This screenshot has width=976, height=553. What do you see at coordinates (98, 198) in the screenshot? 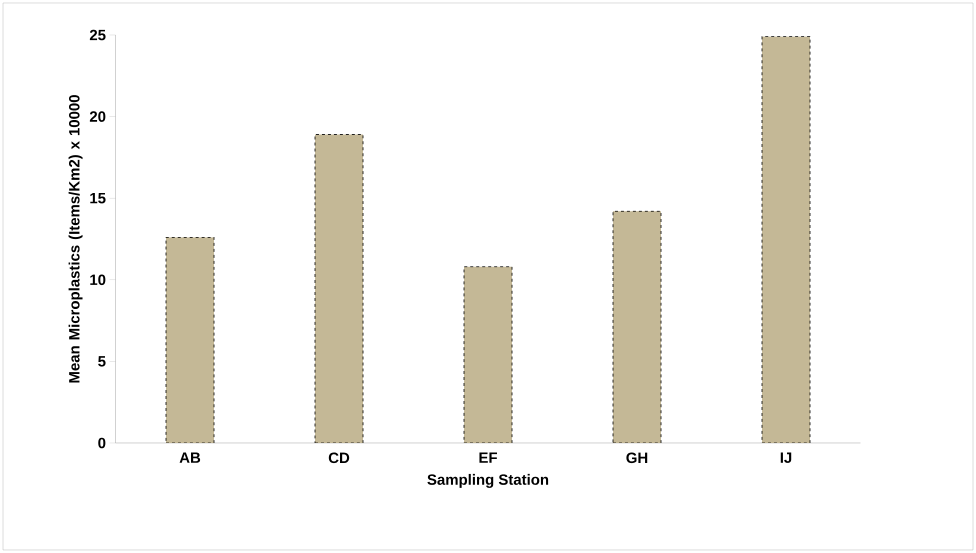
I see `y-tick-label: 15` at bounding box center [98, 198].